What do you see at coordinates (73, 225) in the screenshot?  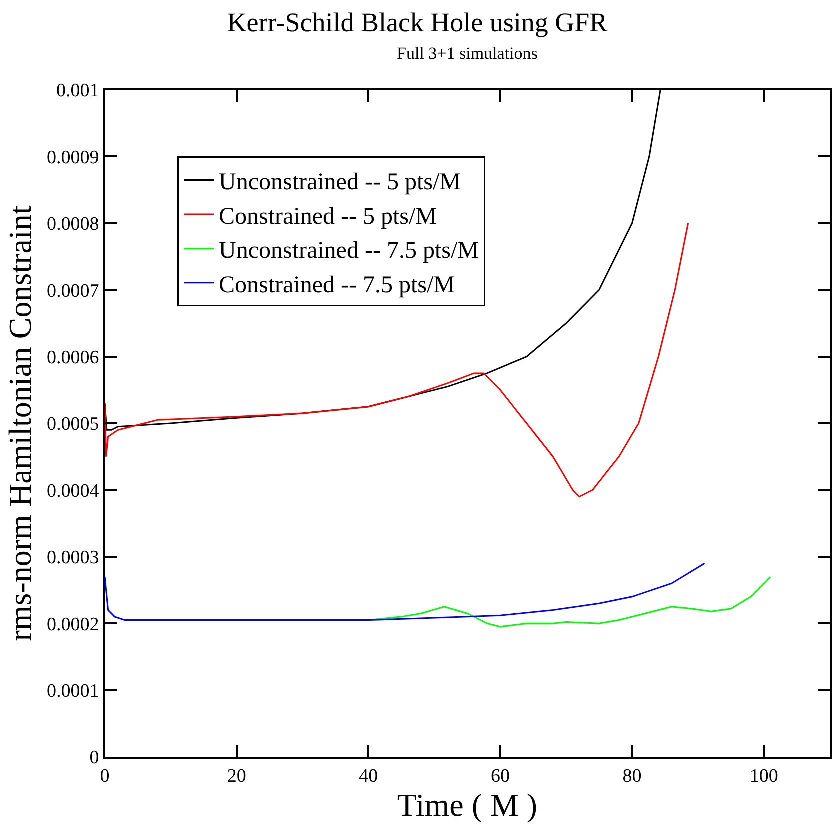 I see `y-tick-label: 0.0008` at bounding box center [73, 225].